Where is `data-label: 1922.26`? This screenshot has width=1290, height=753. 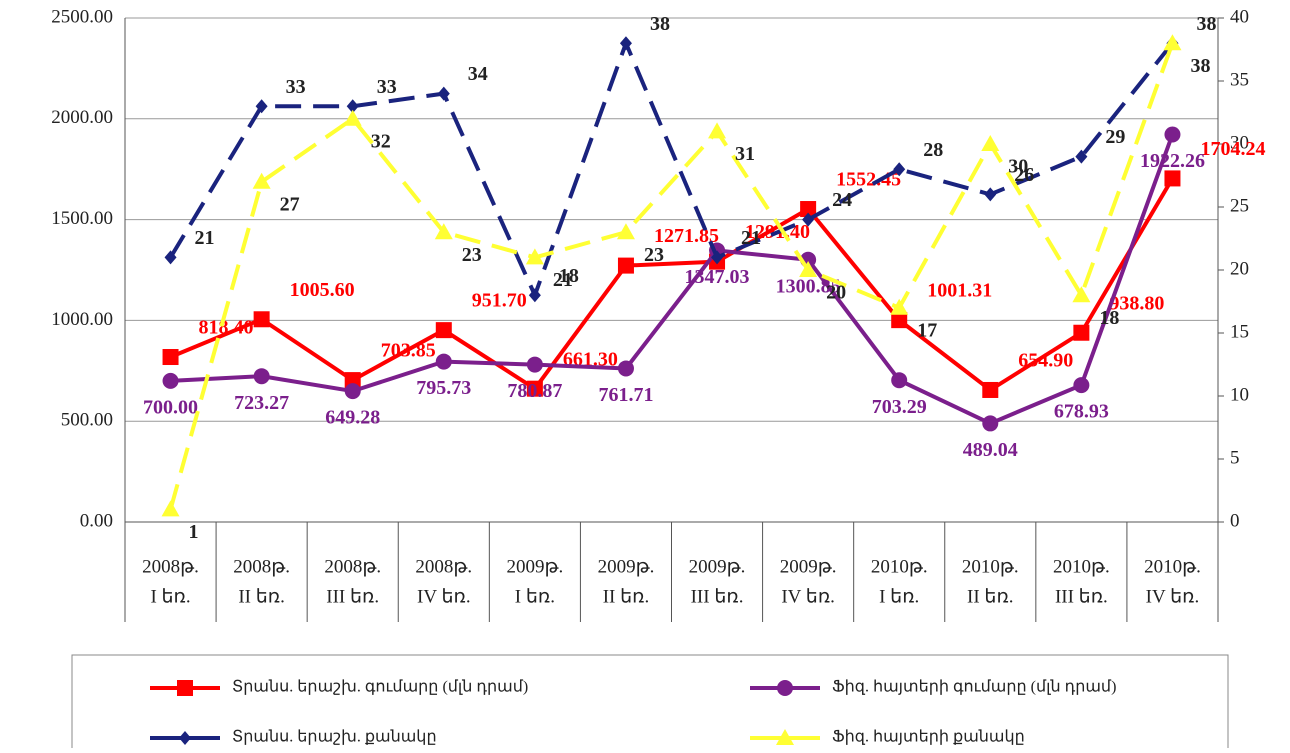 data-label: 1922.26 is located at coordinates (1172, 161).